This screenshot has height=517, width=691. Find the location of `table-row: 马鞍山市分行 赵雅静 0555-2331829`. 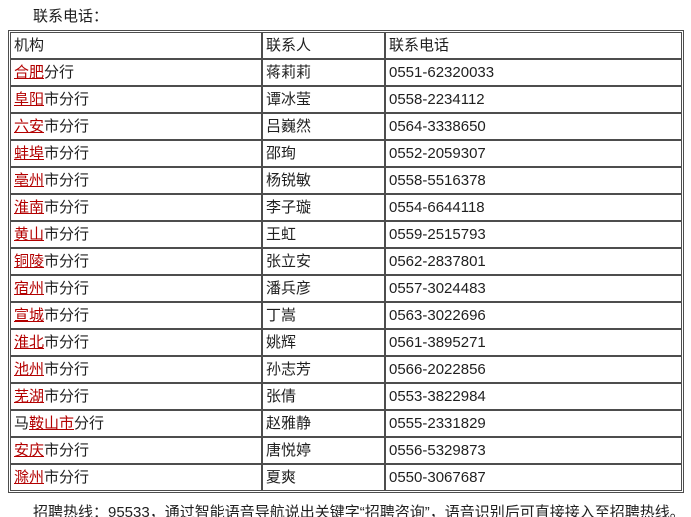

table-row: 马鞍山市分行 赵雅静 0555-2331829 is located at coordinates (346, 423).